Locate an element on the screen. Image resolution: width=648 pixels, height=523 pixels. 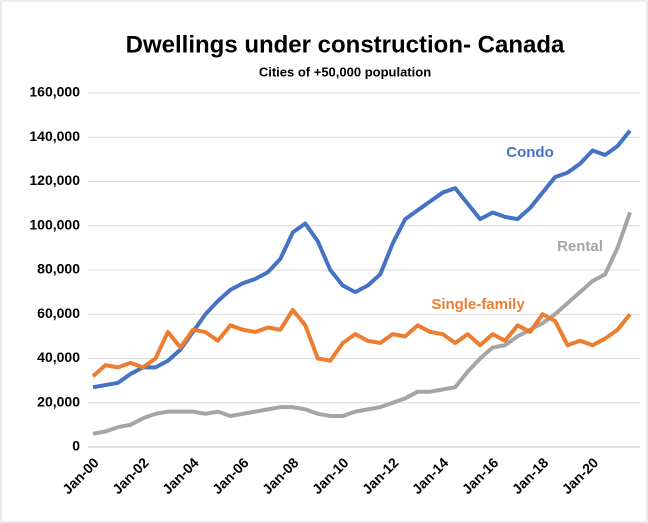
series-line is located at coordinates (361, 342).